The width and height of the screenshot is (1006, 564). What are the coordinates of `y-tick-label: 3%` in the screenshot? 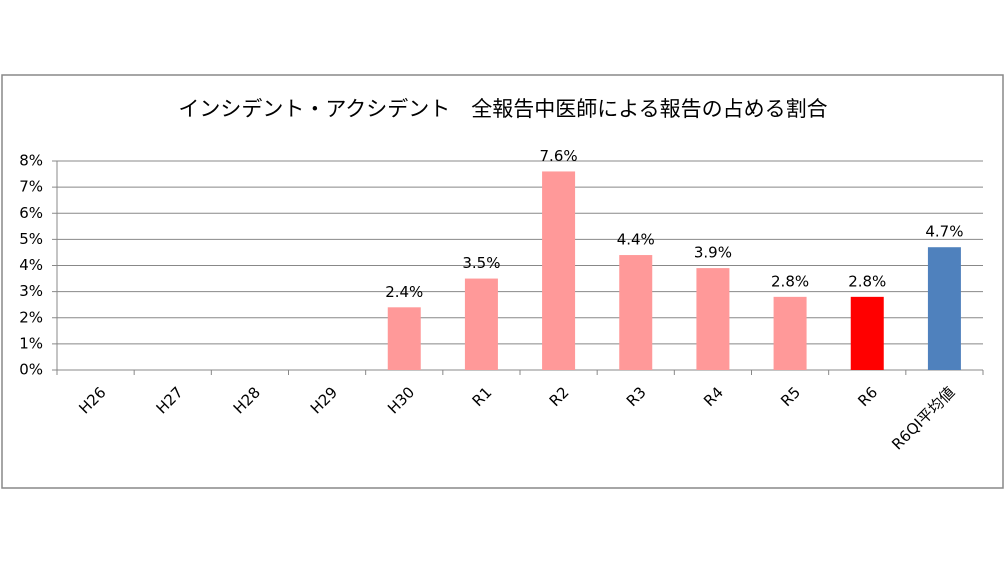 It's located at (31, 291).